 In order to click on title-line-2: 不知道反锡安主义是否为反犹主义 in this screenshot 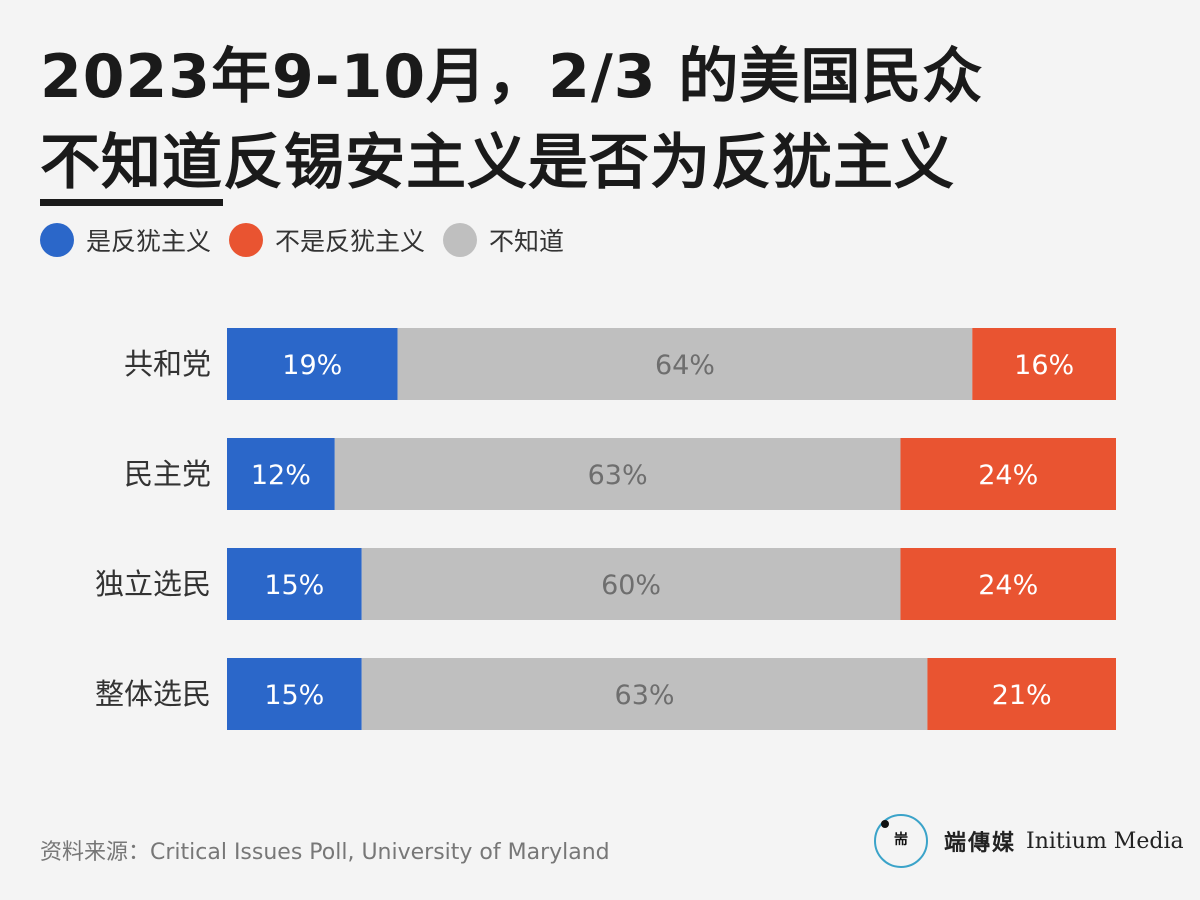, I will do `click(610, 163)`.